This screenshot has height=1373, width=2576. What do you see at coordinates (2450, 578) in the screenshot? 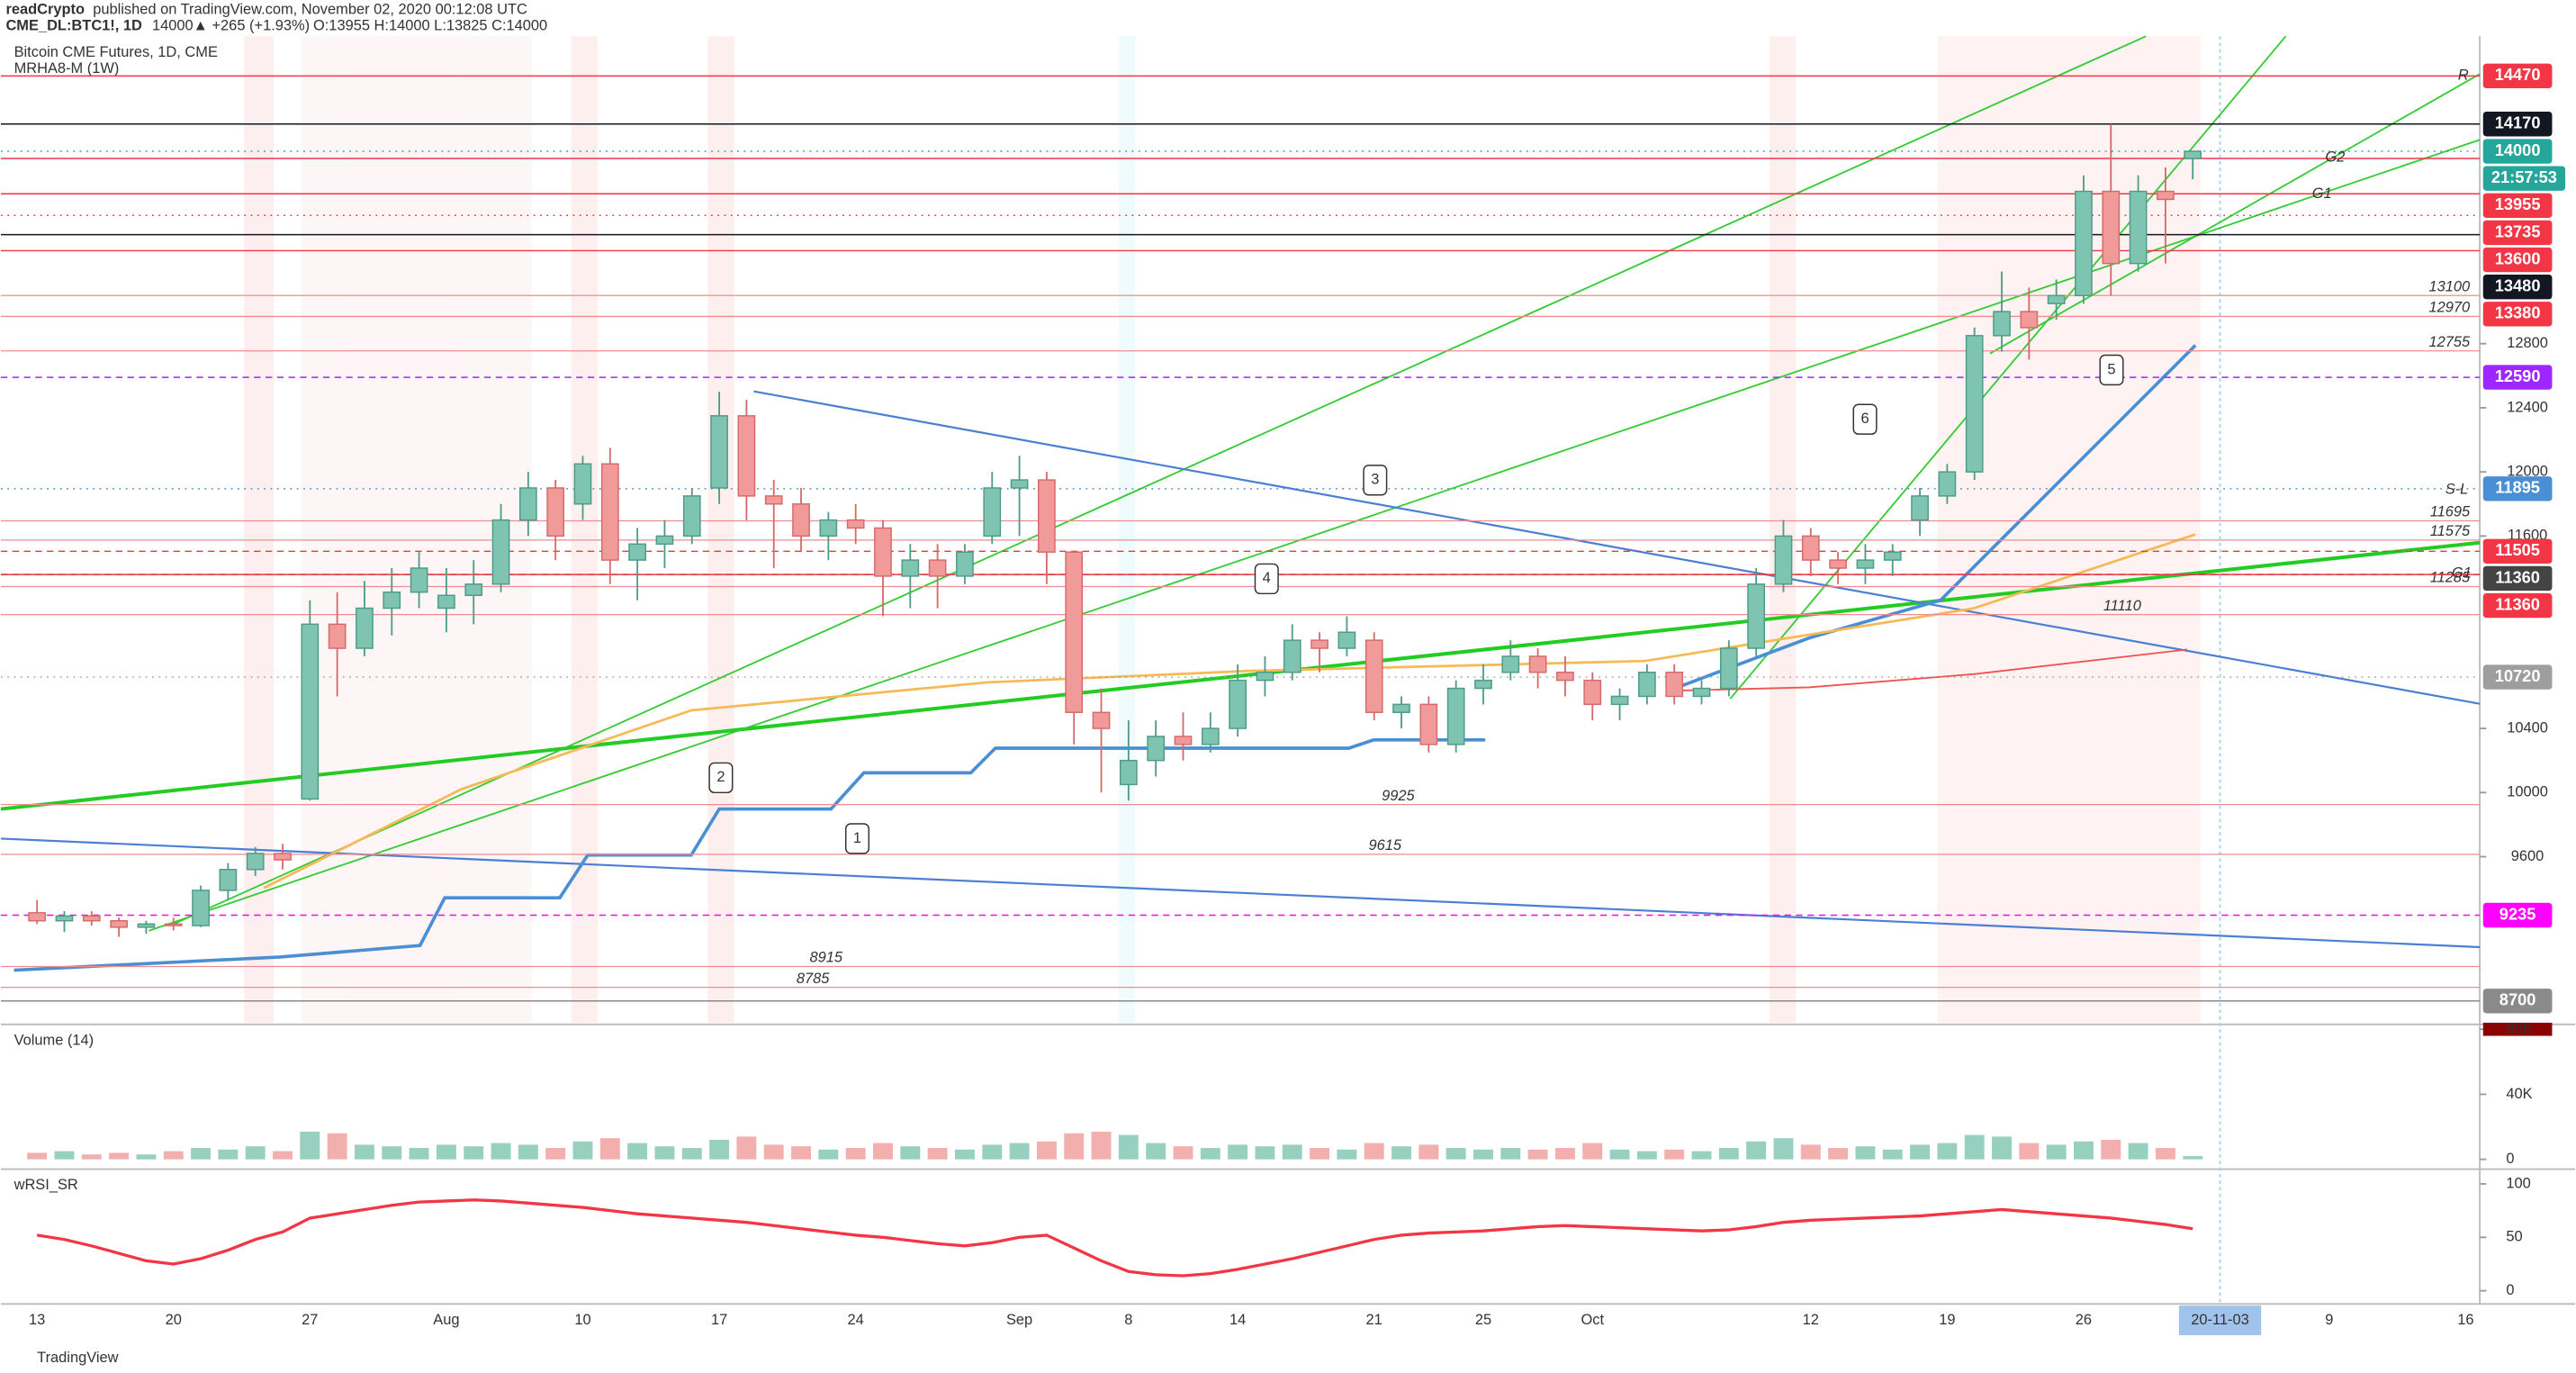
I see `level-note: 11285` at bounding box center [2450, 578].